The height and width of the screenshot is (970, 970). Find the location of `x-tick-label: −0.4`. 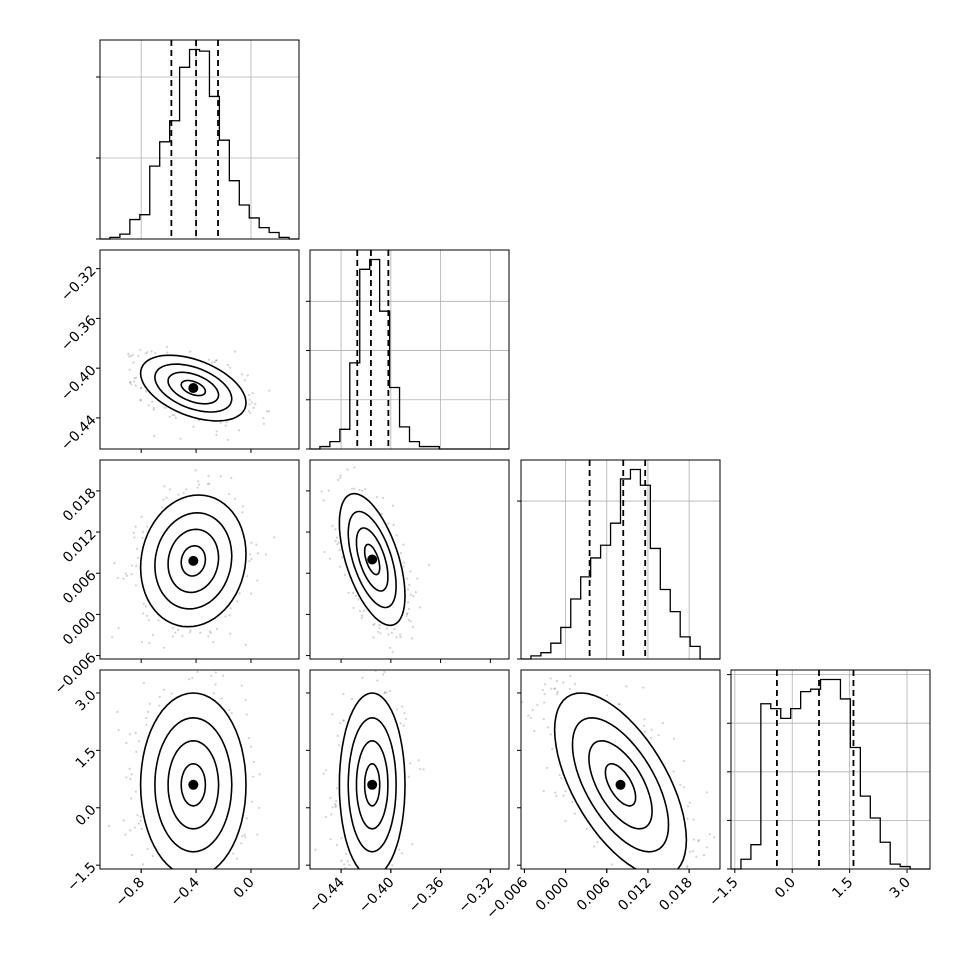

x-tick-label: −0.4 is located at coordinates (185, 891).